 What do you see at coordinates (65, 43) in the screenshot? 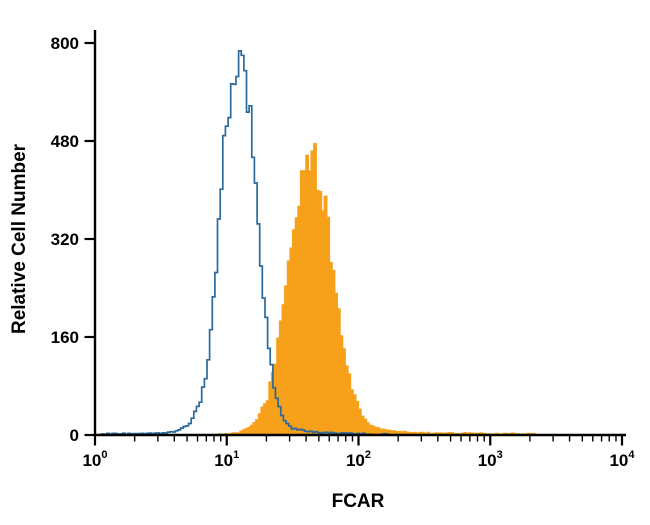
I see `y-tick-label: 800` at bounding box center [65, 43].